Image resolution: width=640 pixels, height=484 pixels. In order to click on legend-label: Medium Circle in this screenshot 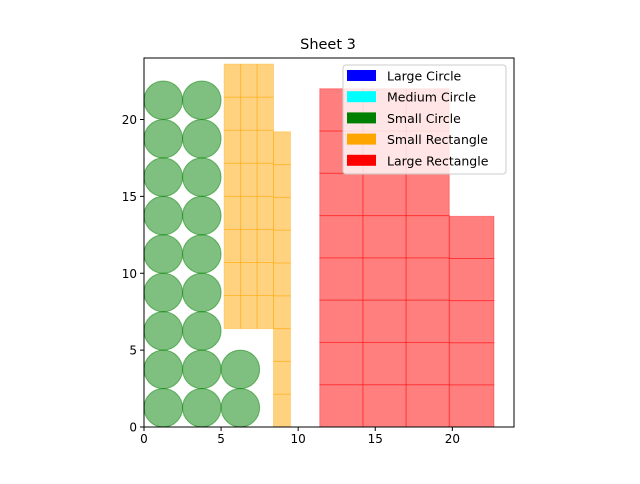, I will do `click(431, 97)`.